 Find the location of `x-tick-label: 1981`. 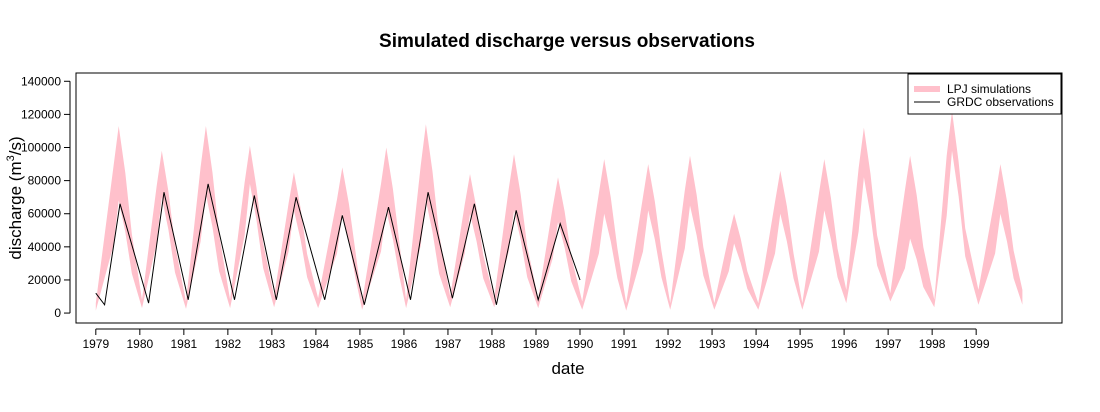

x-tick-label: 1981 is located at coordinates (183, 344).